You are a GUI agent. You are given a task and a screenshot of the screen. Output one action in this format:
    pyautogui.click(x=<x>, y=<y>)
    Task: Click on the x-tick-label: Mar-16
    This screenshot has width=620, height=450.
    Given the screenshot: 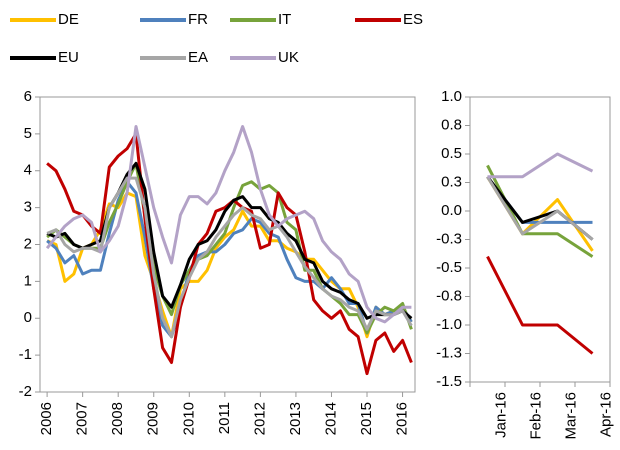 What is the action you would take?
    pyautogui.click(x=570, y=416)
    